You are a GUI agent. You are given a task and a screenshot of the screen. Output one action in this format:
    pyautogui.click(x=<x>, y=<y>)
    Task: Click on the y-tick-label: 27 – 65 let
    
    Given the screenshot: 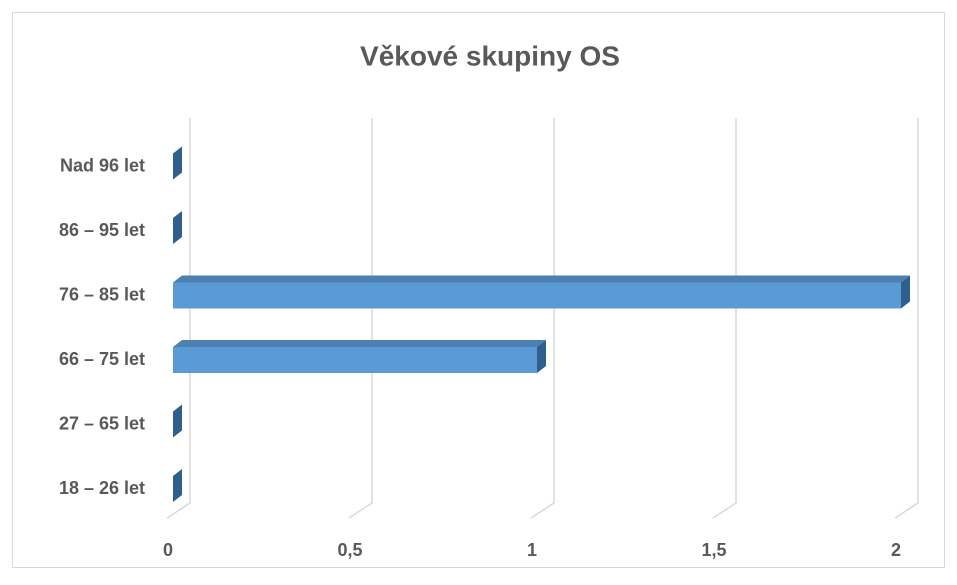 What is the action you would take?
    pyautogui.click(x=102, y=423)
    